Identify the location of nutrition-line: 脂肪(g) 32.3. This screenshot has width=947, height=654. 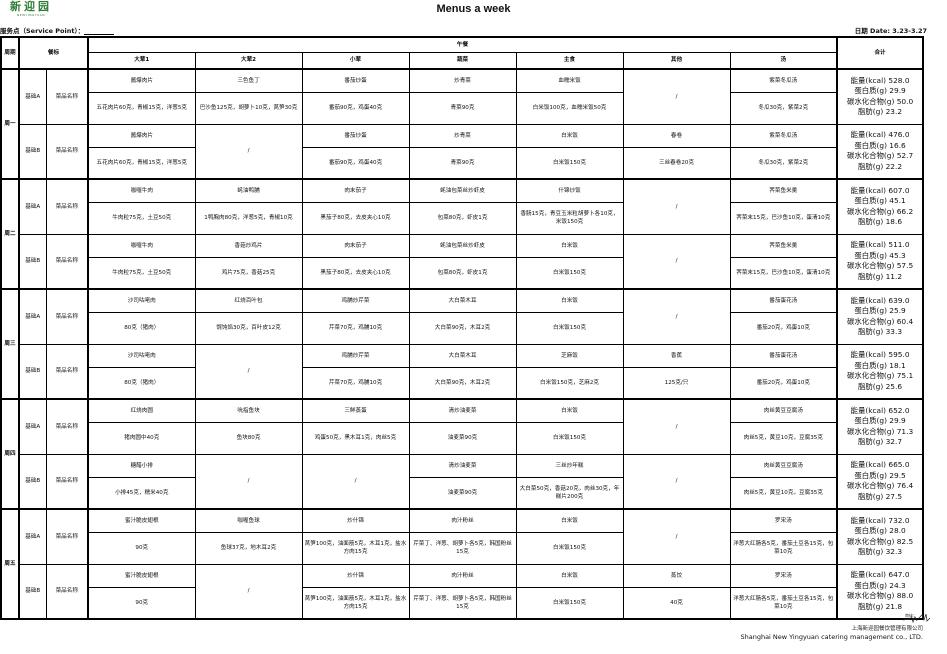
(880, 552).